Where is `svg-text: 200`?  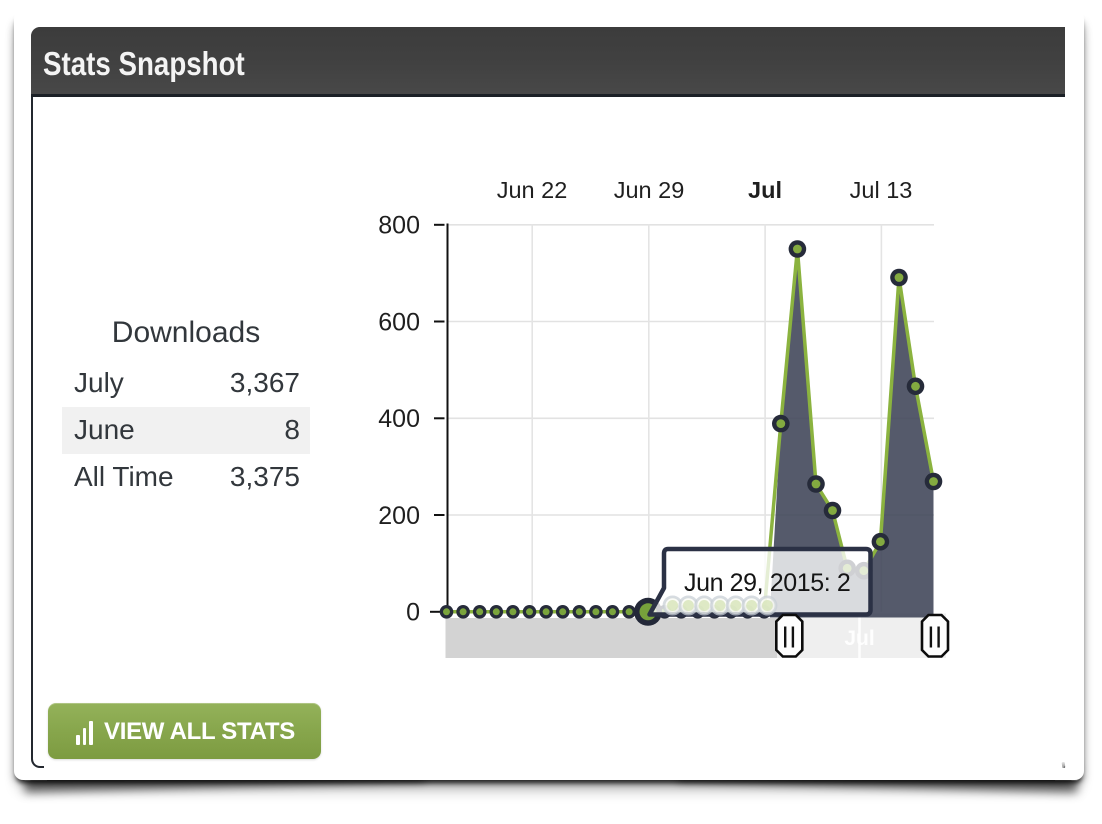
svg-text: 200 is located at coordinates (399, 516).